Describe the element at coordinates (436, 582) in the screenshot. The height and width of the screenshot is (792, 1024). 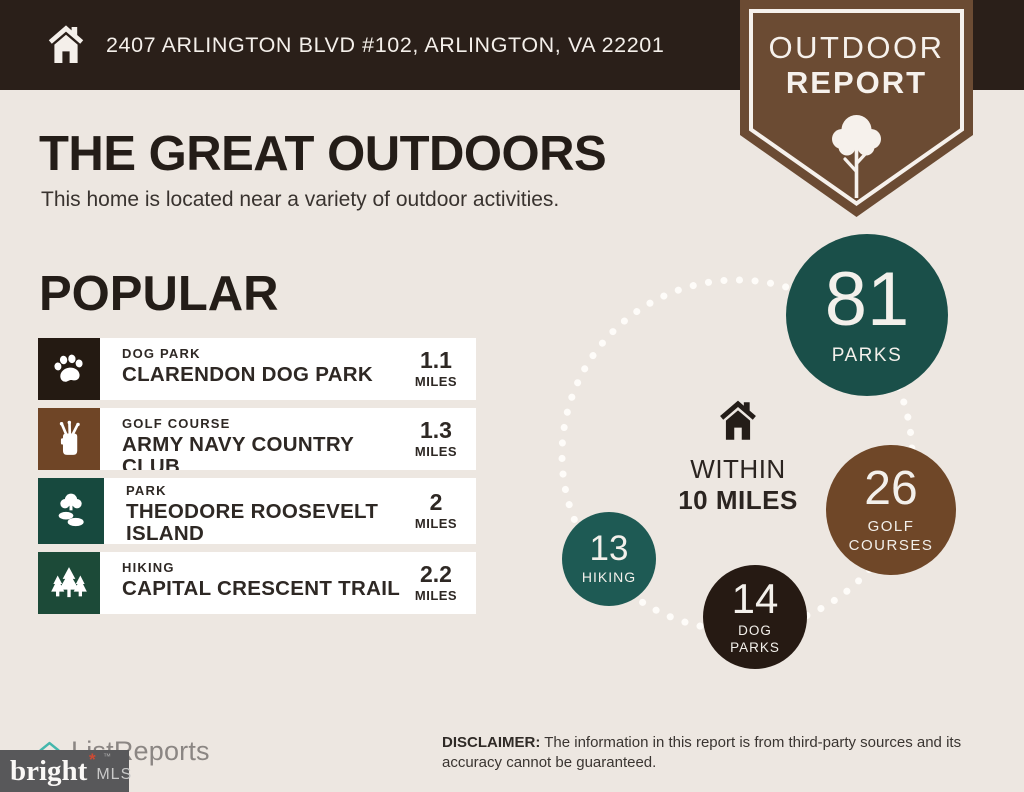
I see `item-distance: 2.2 MILES` at that location.